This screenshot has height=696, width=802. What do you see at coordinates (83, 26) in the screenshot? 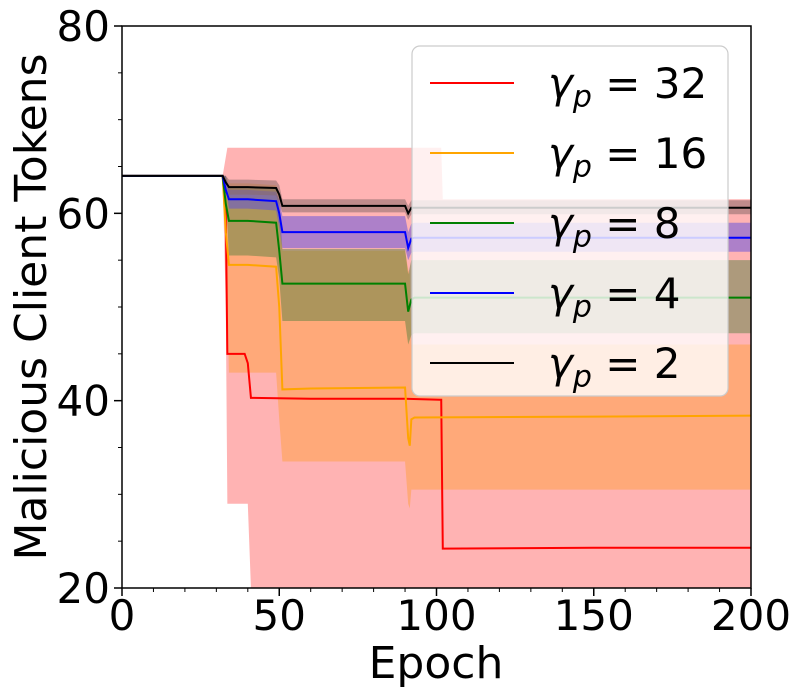
I see `y-tick-label: 80` at bounding box center [83, 26].